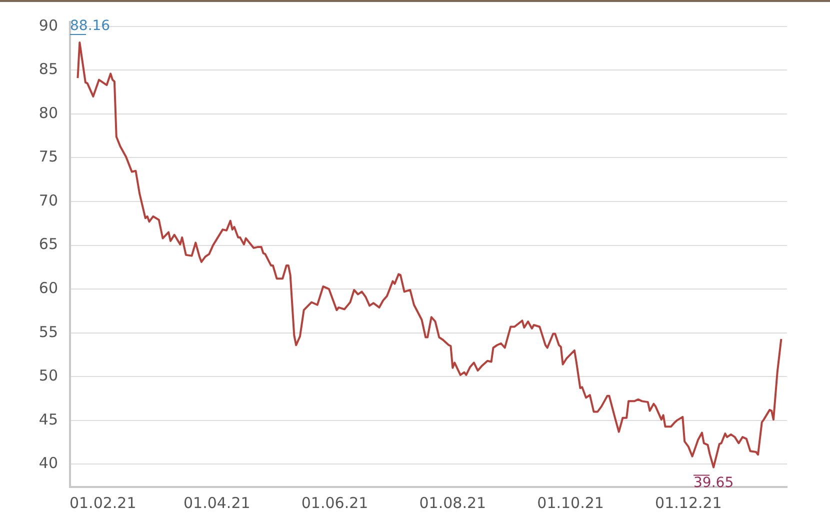  What do you see at coordinates (334, 503) in the screenshot?
I see `x-tick-label: 01.06.21` at bounding box center [334, 503].